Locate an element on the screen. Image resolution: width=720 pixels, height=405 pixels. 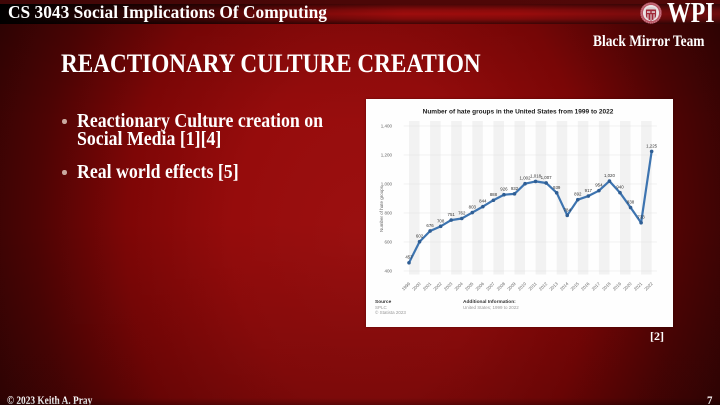
svg-text: United States; 1999 to 2022 is located at coordinates (491, 307).